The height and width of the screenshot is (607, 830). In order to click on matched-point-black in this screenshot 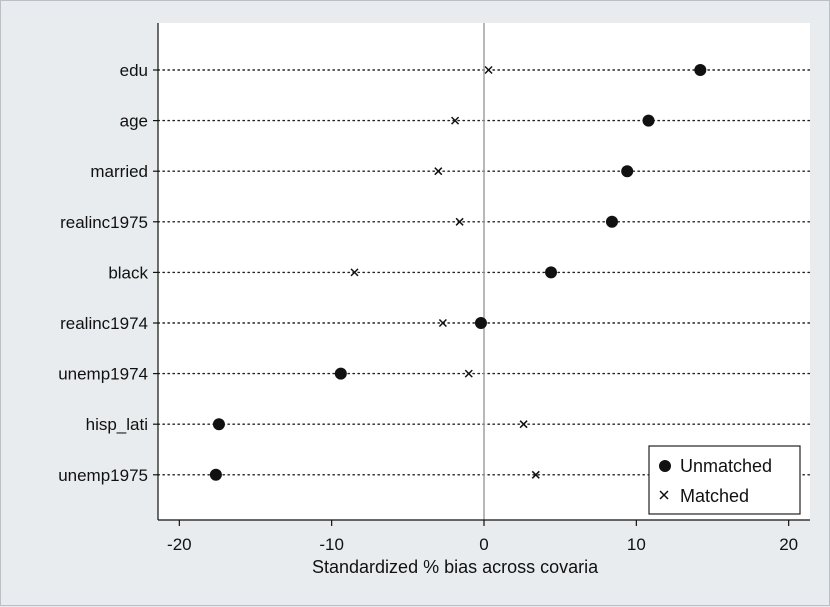, I will do `click(354, 272)`.